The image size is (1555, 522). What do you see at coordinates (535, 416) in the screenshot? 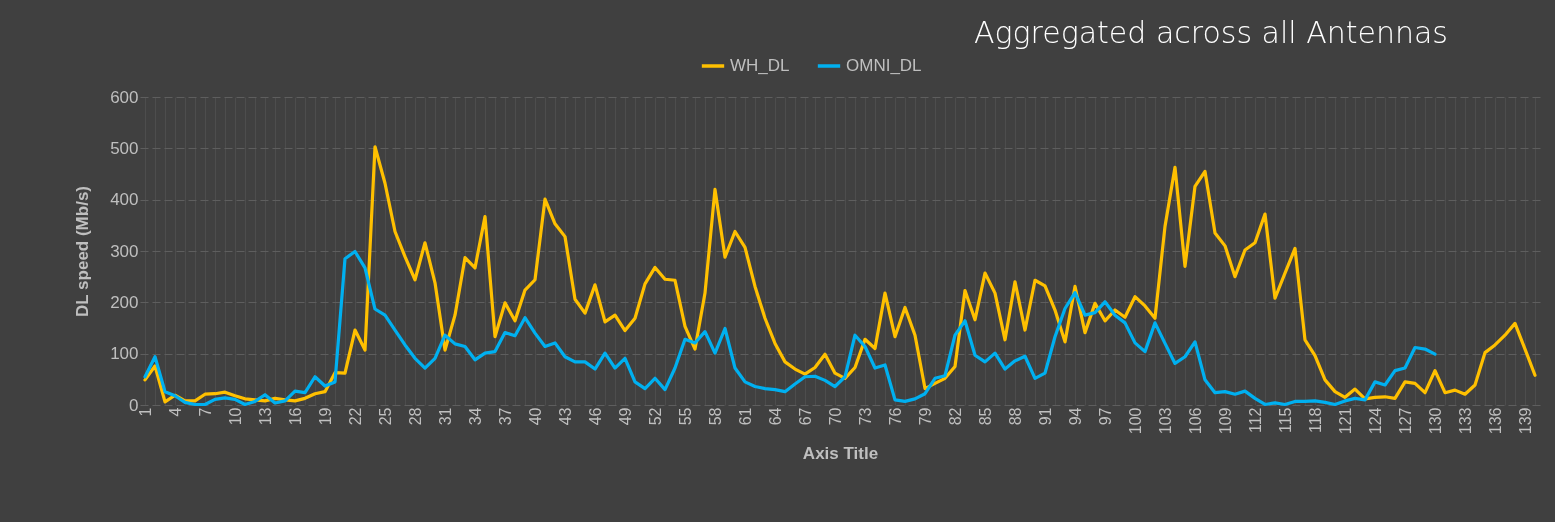
I see `x-tick-label: 40` at bounding box center [535, 416].